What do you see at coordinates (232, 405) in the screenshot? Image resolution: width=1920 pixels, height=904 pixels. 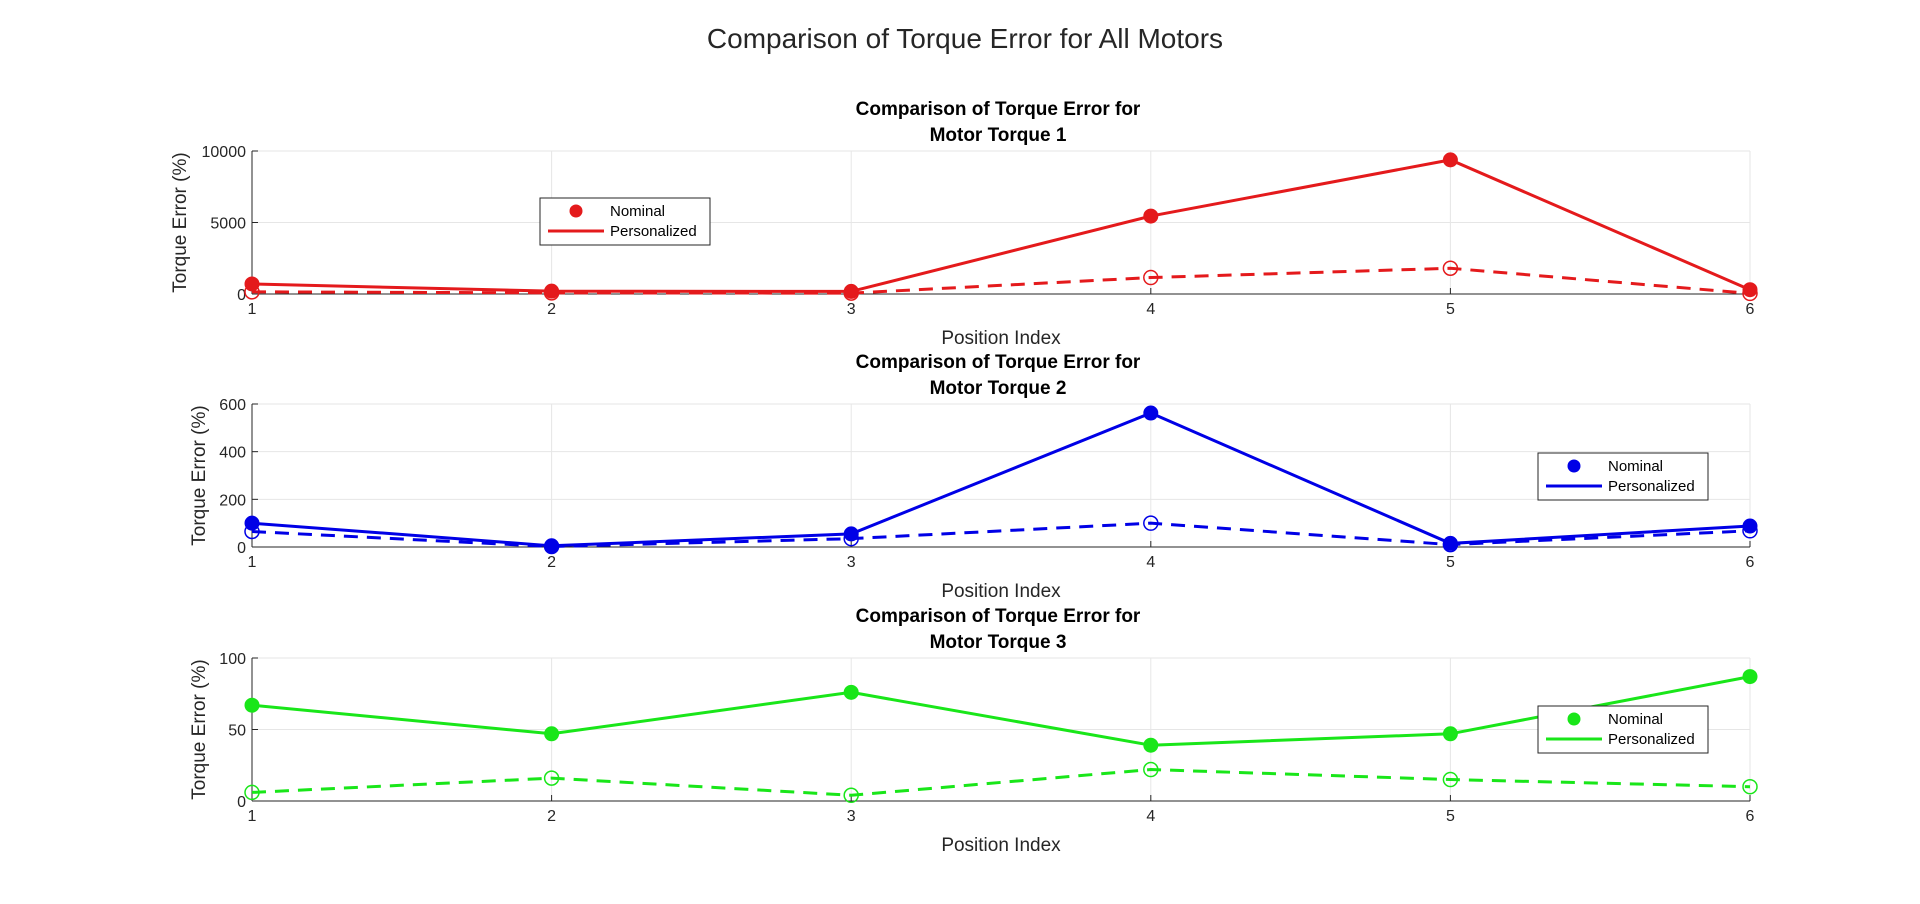 I see `y-tick-label: 600` at bounding box center [232, 405].